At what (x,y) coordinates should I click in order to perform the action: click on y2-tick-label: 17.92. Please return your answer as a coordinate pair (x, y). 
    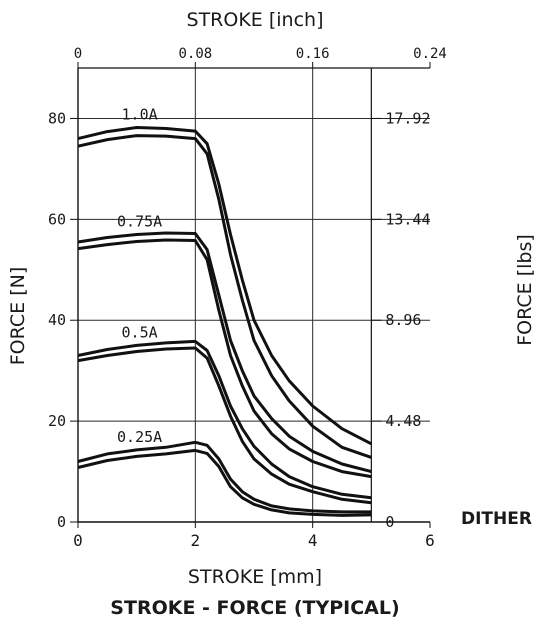
    Looking at the image, I should click on (407, 118).